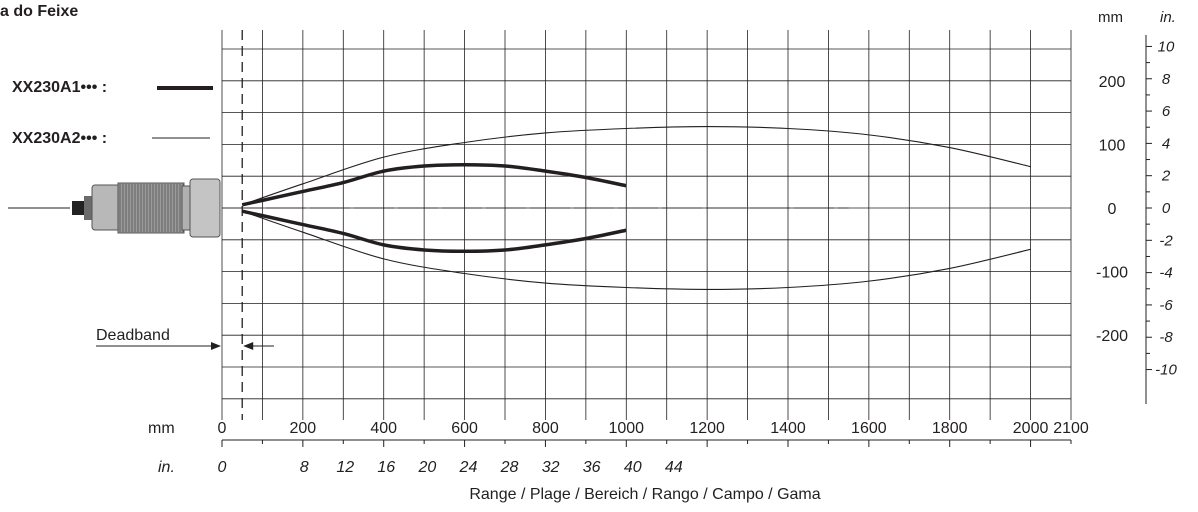  Describe the element at coordinates (464, 428) in the screenshot. I see `x-tick-mm: 600` at that location.